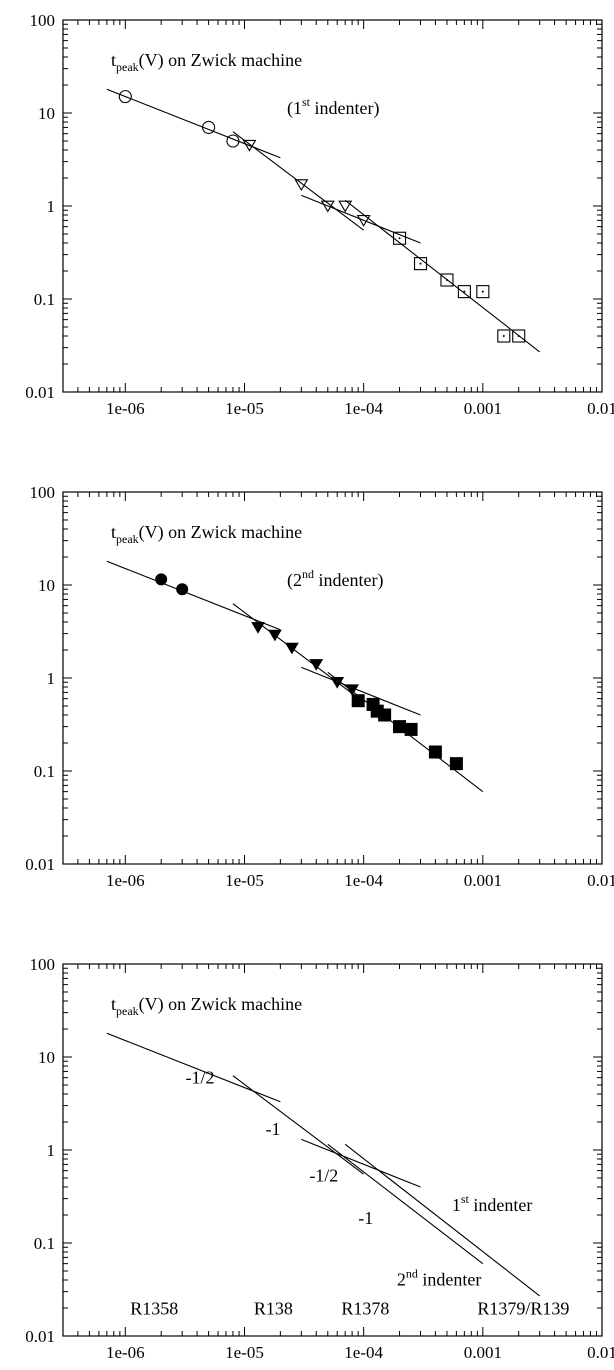  I want to click on annotation-label: R1358, so click(154, 1309).